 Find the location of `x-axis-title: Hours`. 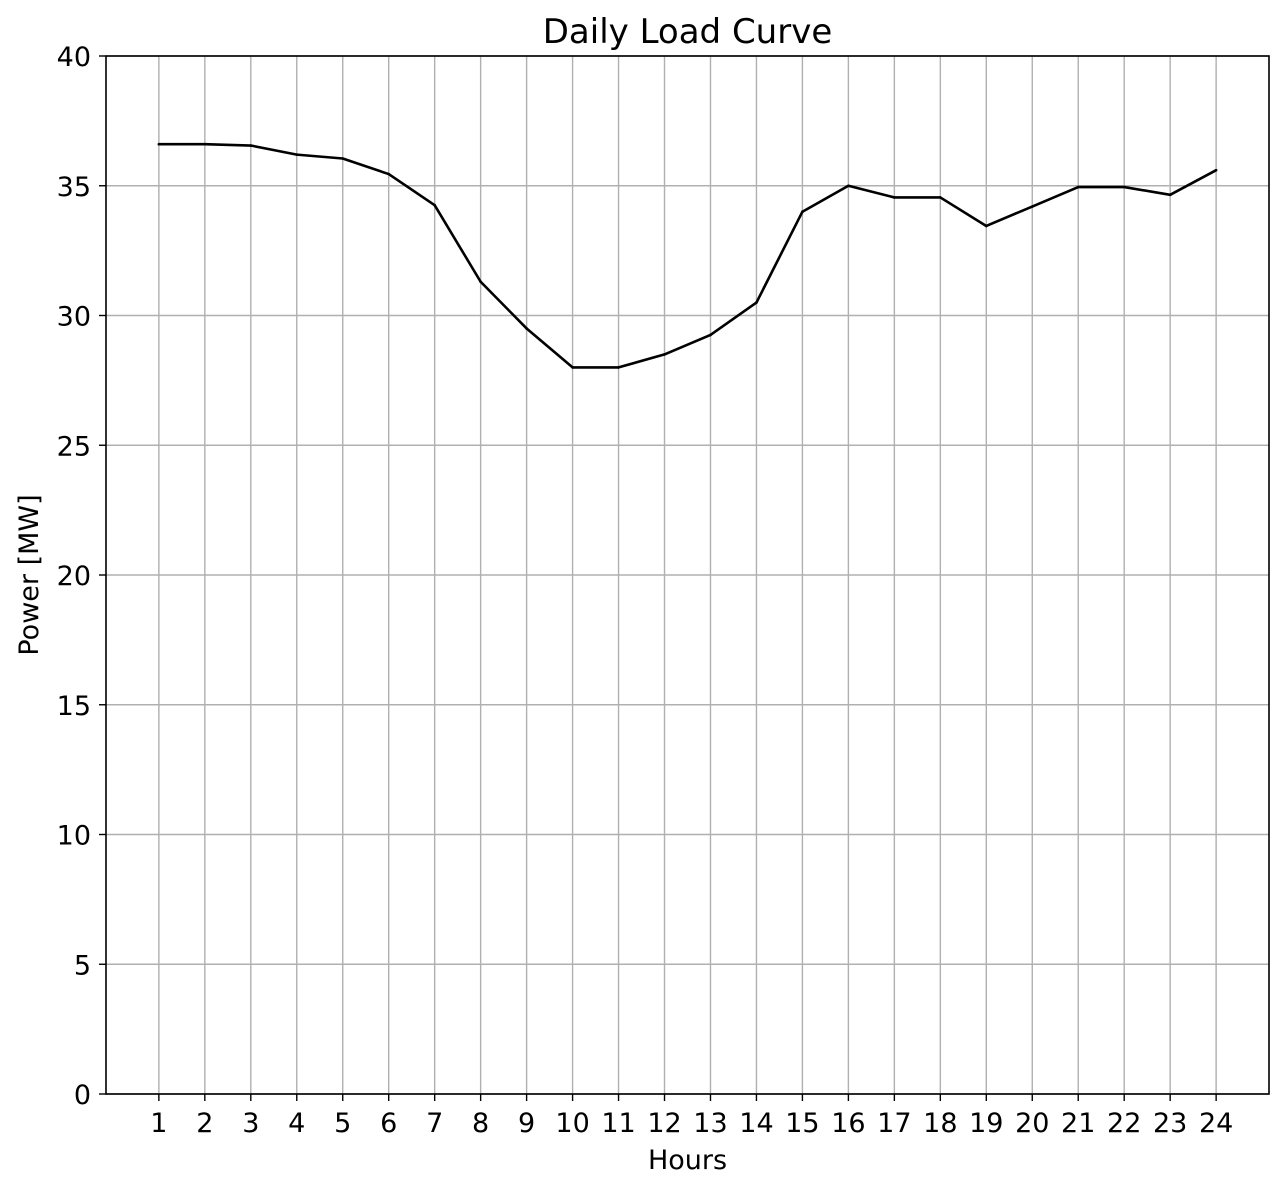

x-axis-title: Hours is located at coordinates (687, 1160).